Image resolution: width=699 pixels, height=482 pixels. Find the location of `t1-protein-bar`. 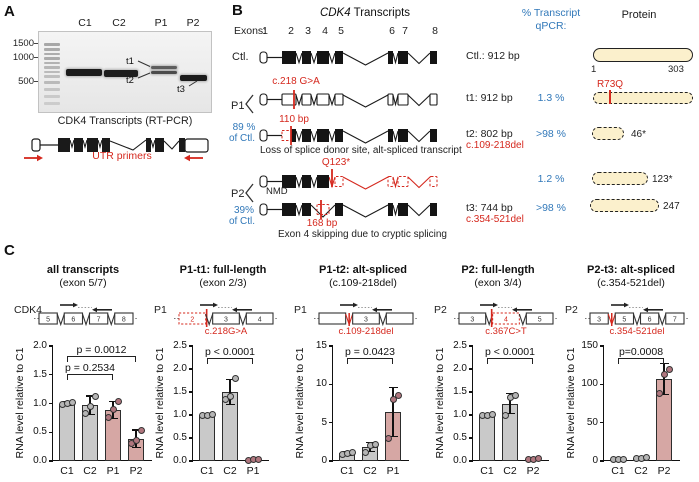

t1-protein-bar is located at coordinates (643, 98).